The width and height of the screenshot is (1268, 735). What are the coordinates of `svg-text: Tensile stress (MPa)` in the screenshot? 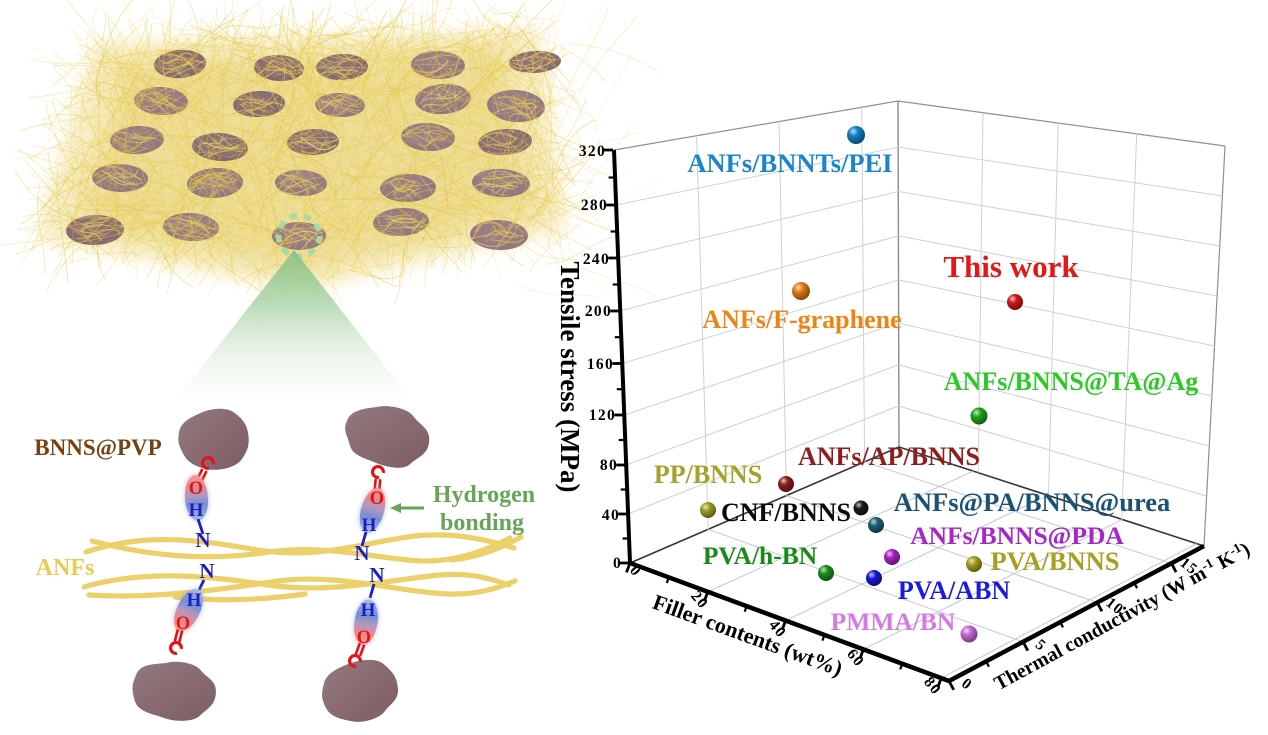 It's located at (570, 377).